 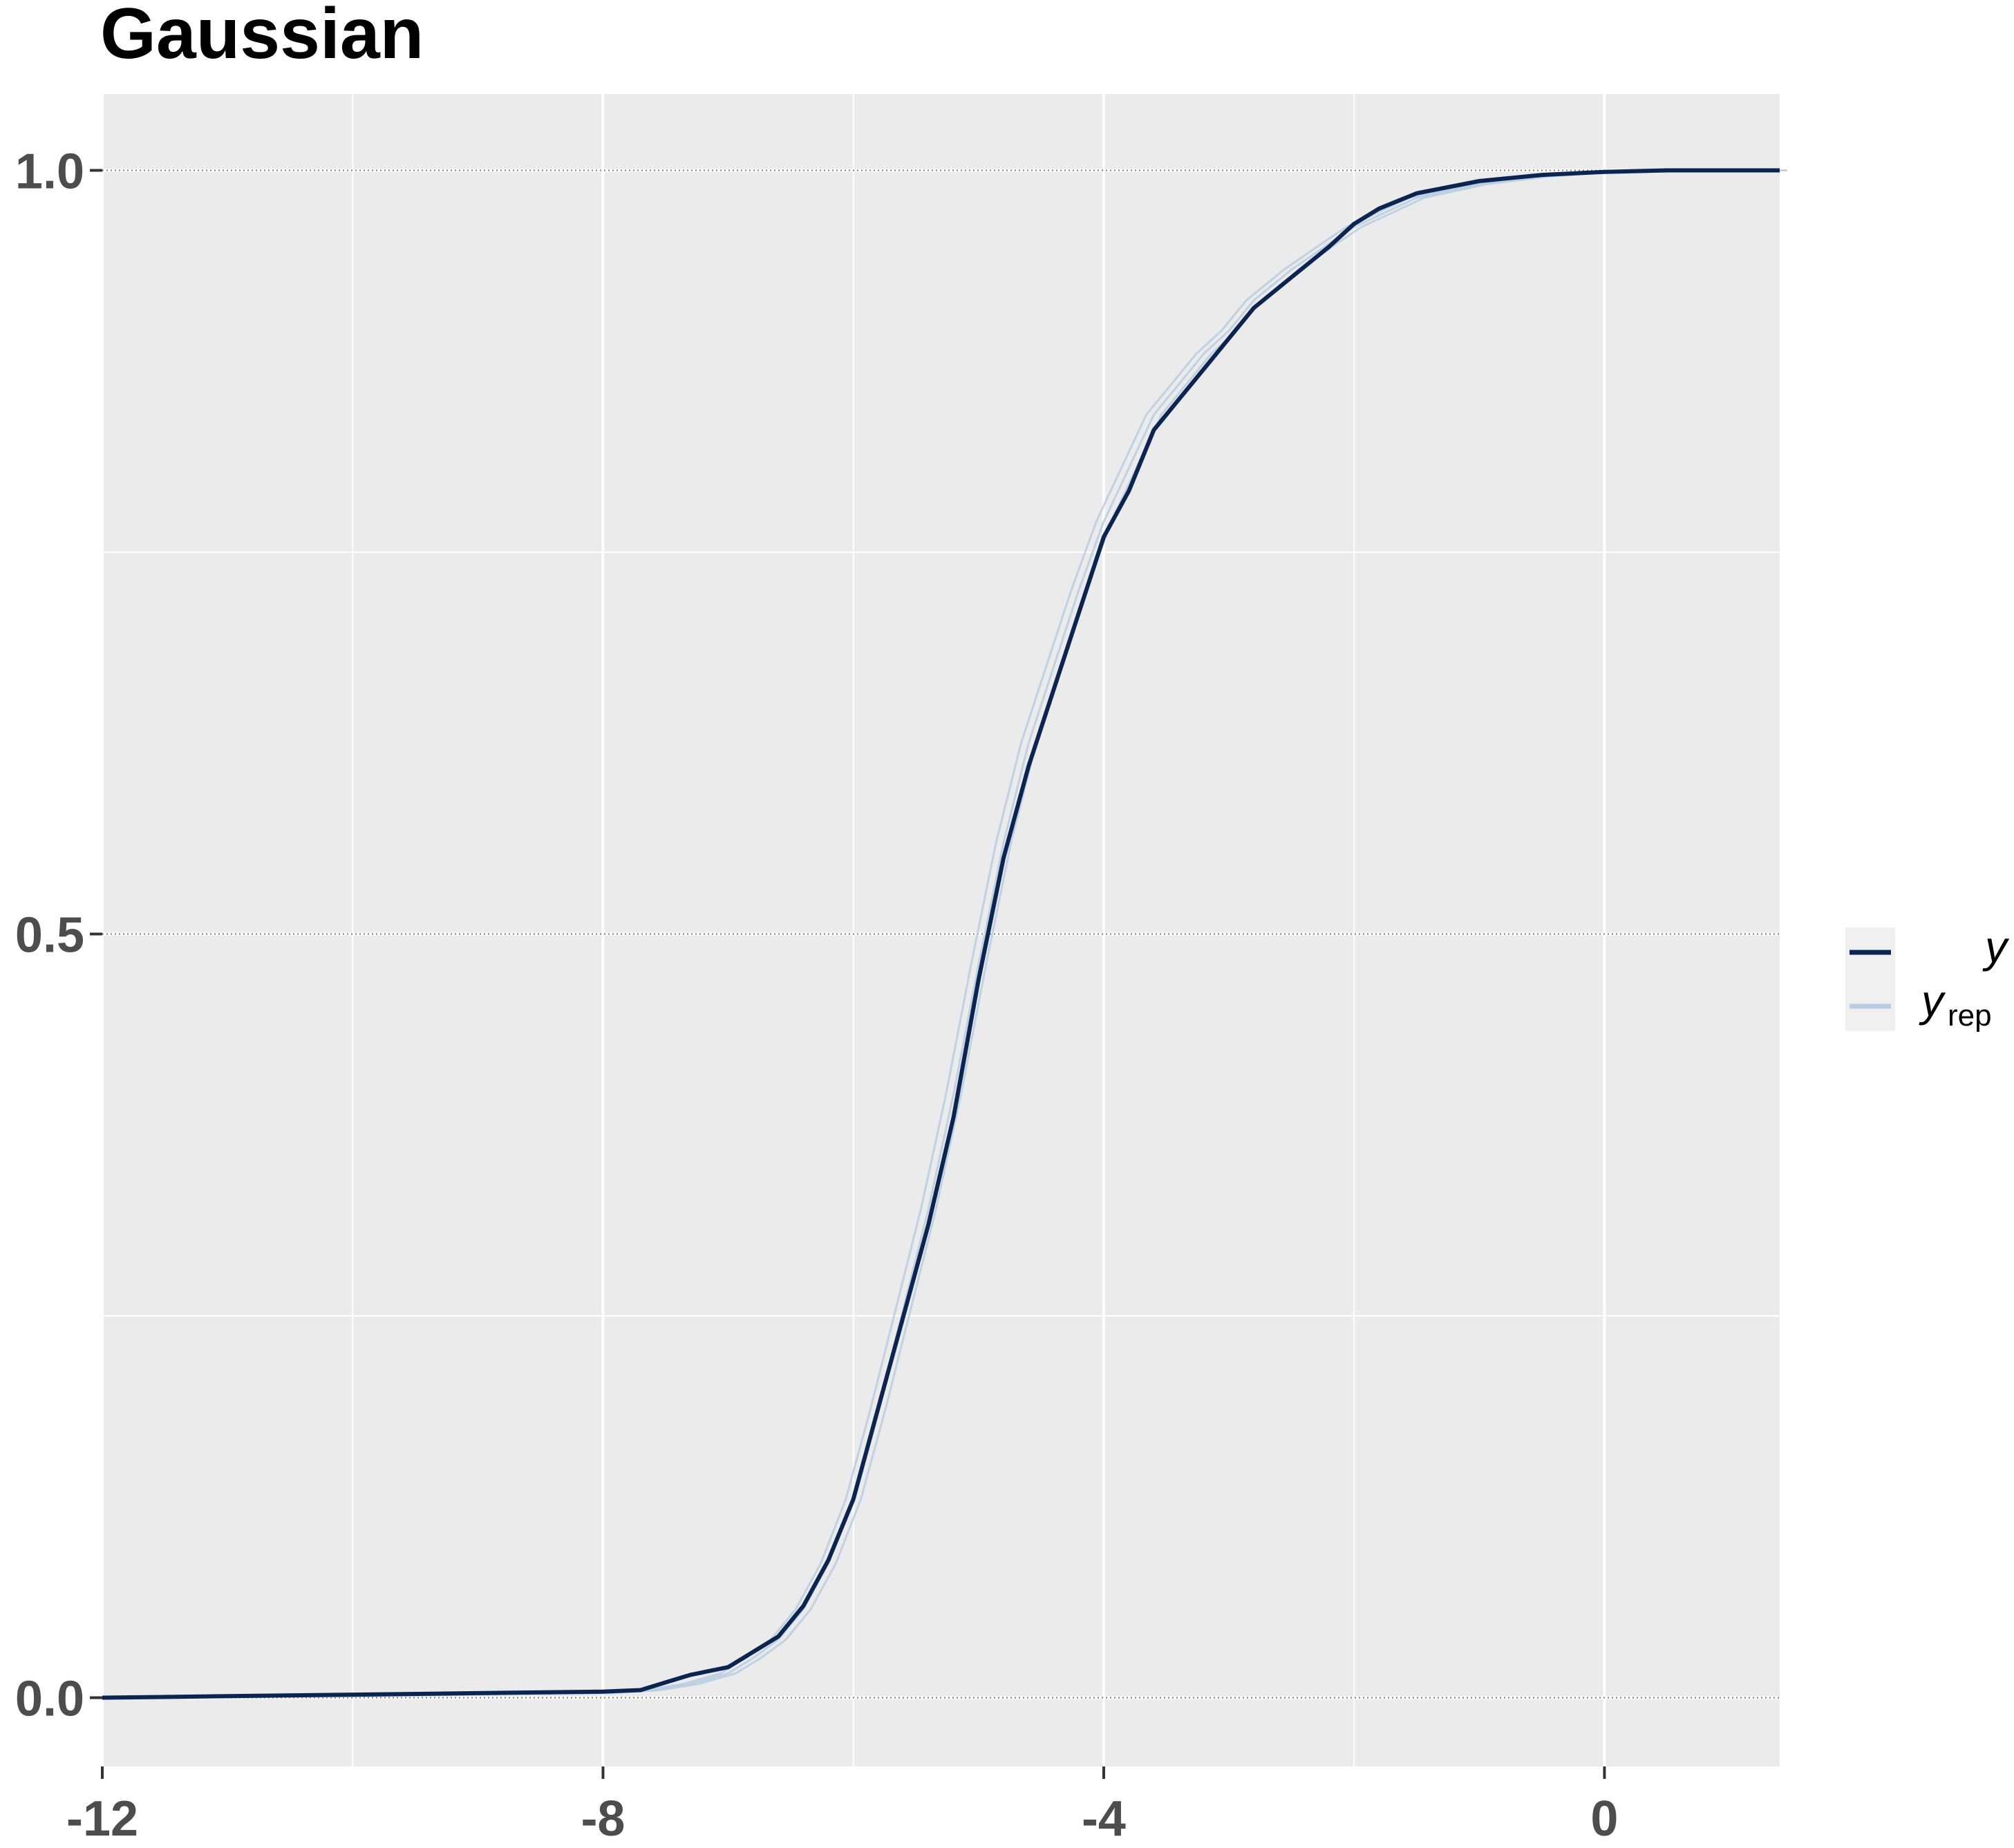 I want to click on x-tick-label: -4, so click(x=1104, y=1819).